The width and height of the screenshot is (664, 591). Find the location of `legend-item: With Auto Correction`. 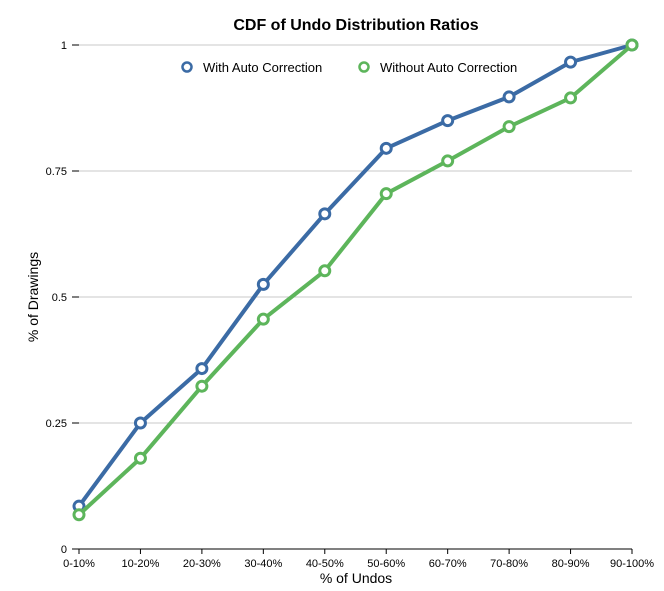

legend-item: With Auto Correction is located at coordinates (251, 67).